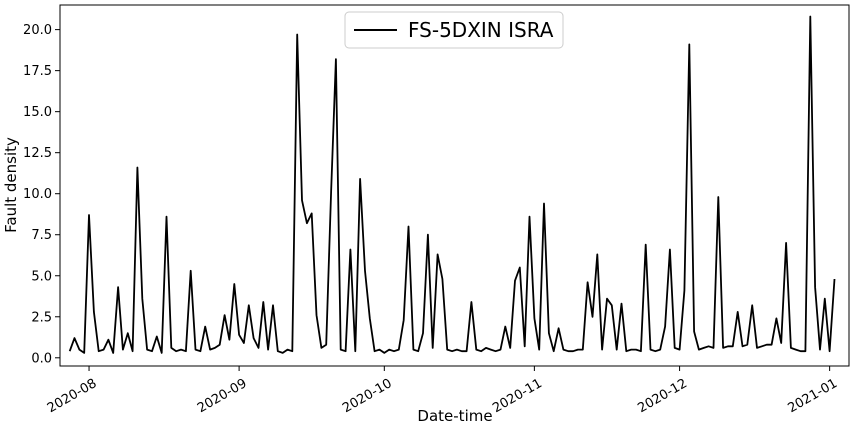 This screenshot has width=854, height=425. What do you see at coordinates (481, 30) in the screenshot?
I see `legend-label: FS-5DXIN ISRA` at bounding box center [481, 30].